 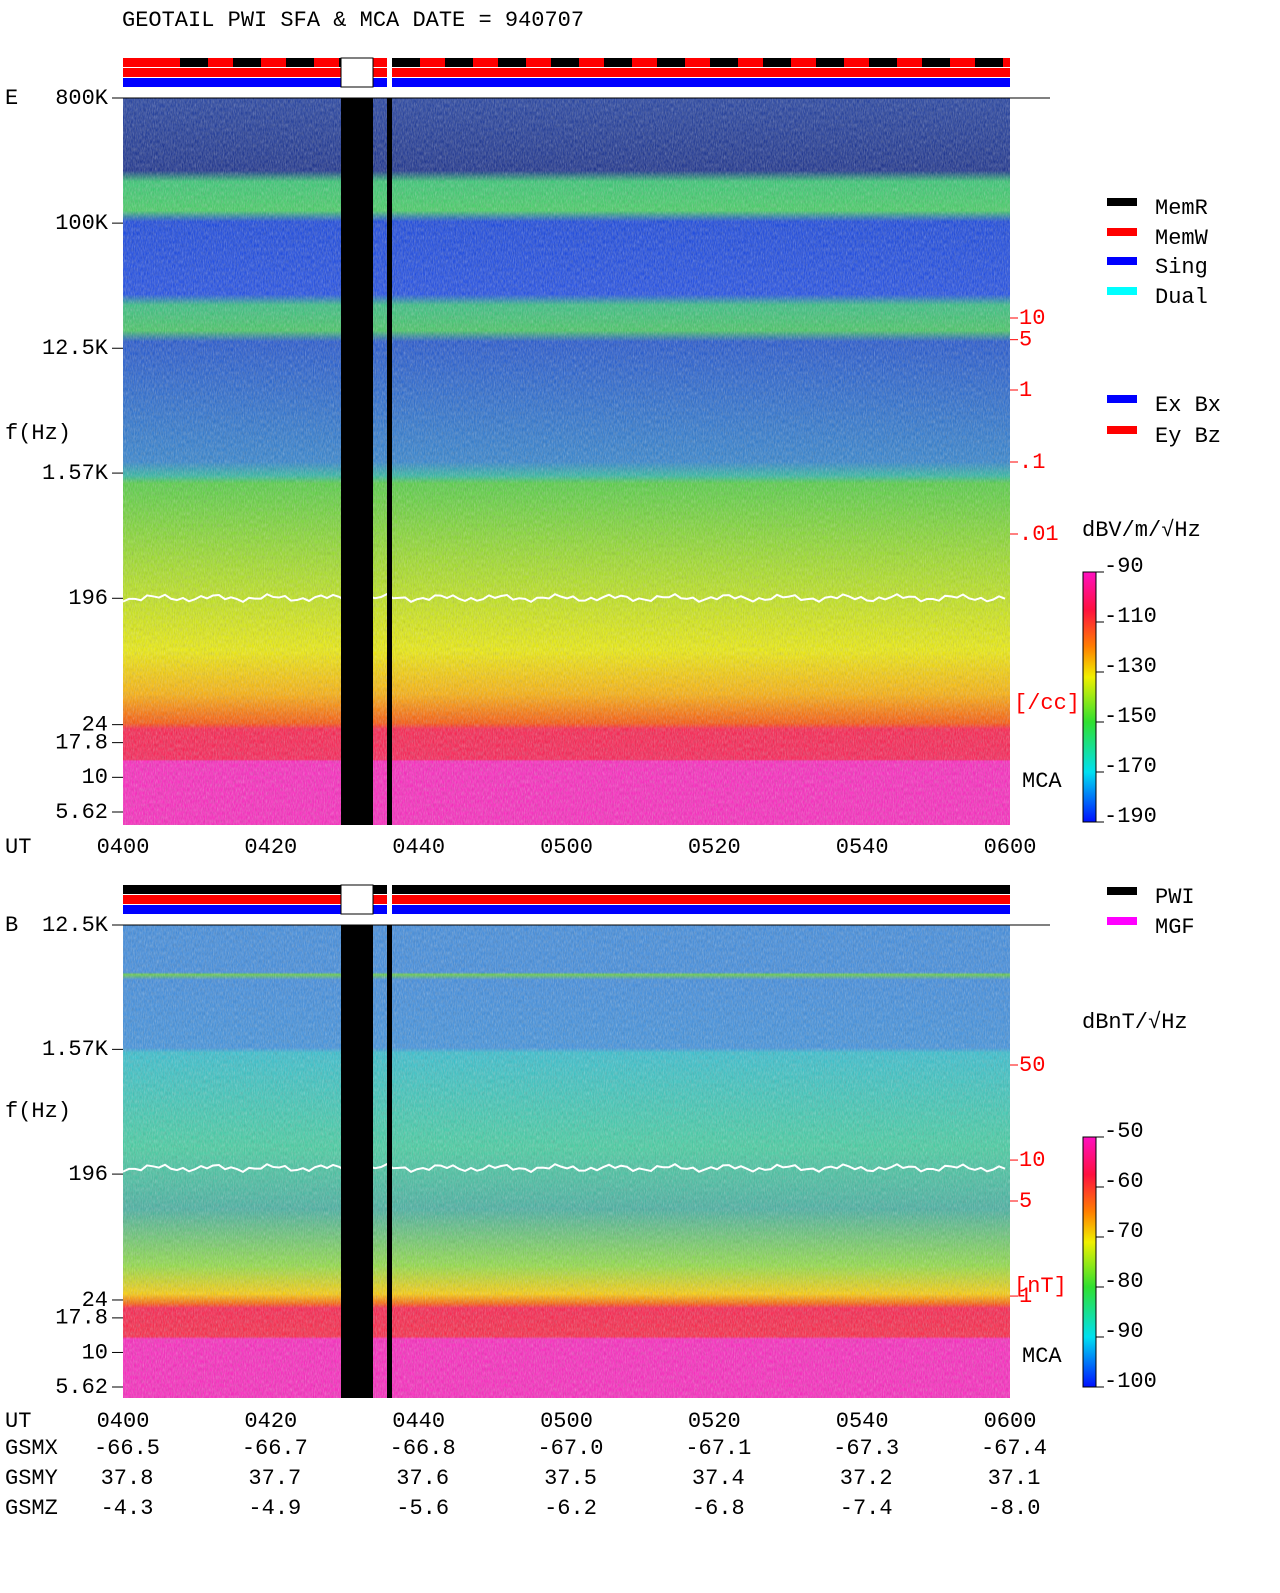 What do you see at coordinates (422, 1478) in the screenshot?
I see `orbit-value: 37.6` at bounding box center [422, 1478].